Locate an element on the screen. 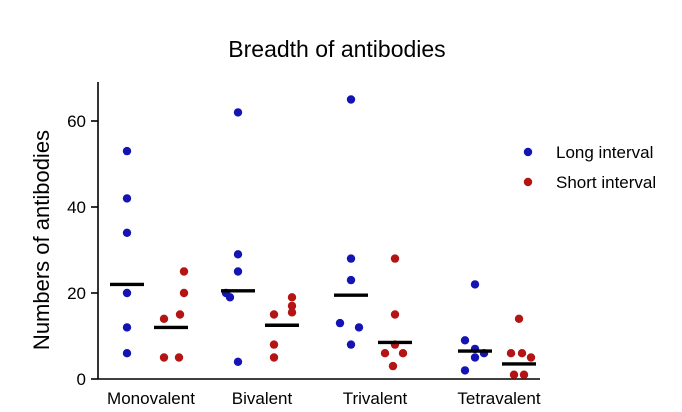 The height and width of the screenshot is (412, 682). y-axis-label: Numbers of antibodies is located at coordinates (41, 240).